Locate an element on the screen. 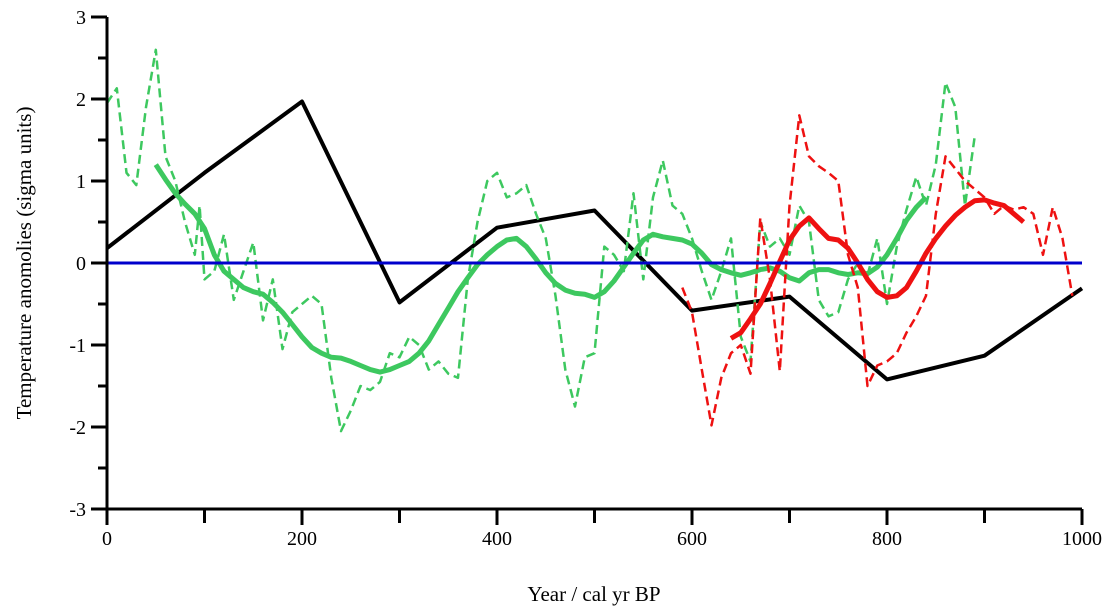  y-tick-label: 0 is located at coordinates (81, 264).